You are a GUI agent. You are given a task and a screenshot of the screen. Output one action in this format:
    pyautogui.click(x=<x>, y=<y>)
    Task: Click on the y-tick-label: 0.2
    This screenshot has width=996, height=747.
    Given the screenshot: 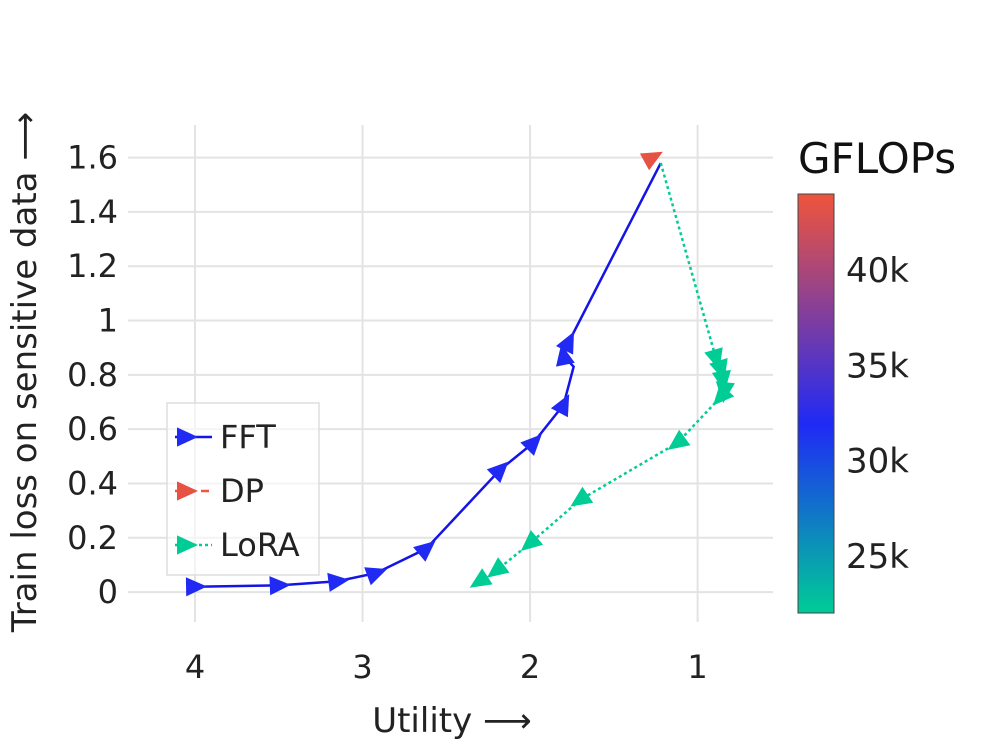 What is the action you would take?
    pyautogui.click(x=92, y=538)
    